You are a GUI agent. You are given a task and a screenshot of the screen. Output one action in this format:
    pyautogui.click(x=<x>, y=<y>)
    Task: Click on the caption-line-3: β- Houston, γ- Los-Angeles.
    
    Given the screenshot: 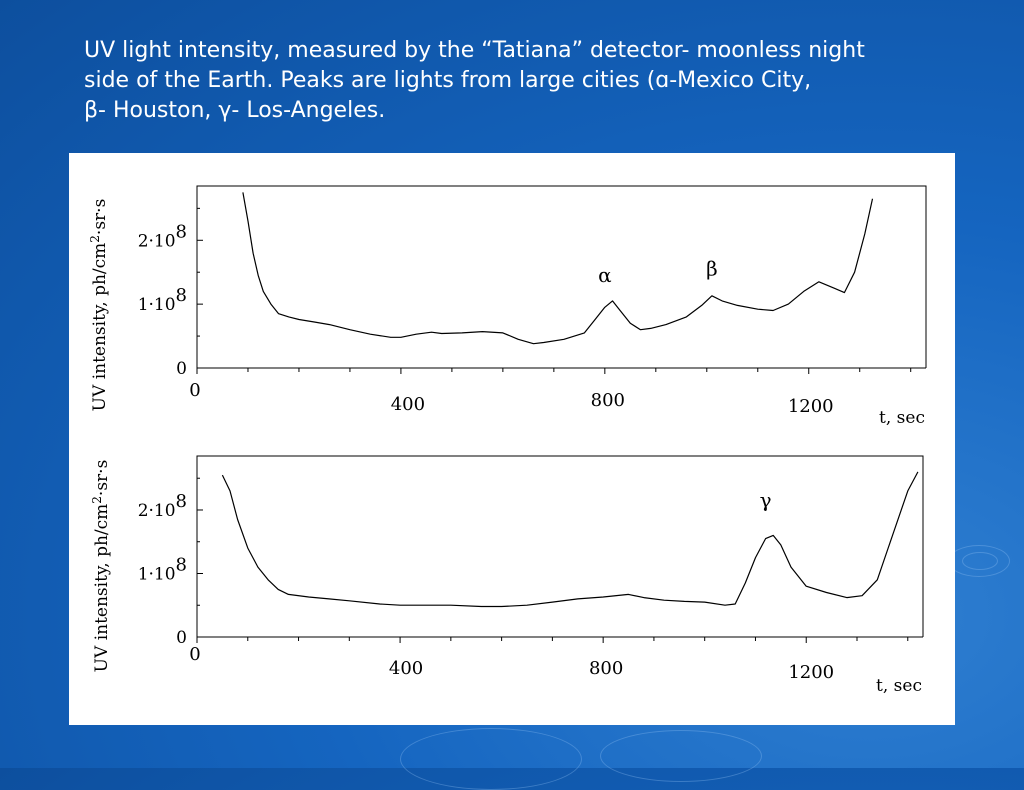 What is the action you would take?
    pyautogui.click(x=235, y=110)
    